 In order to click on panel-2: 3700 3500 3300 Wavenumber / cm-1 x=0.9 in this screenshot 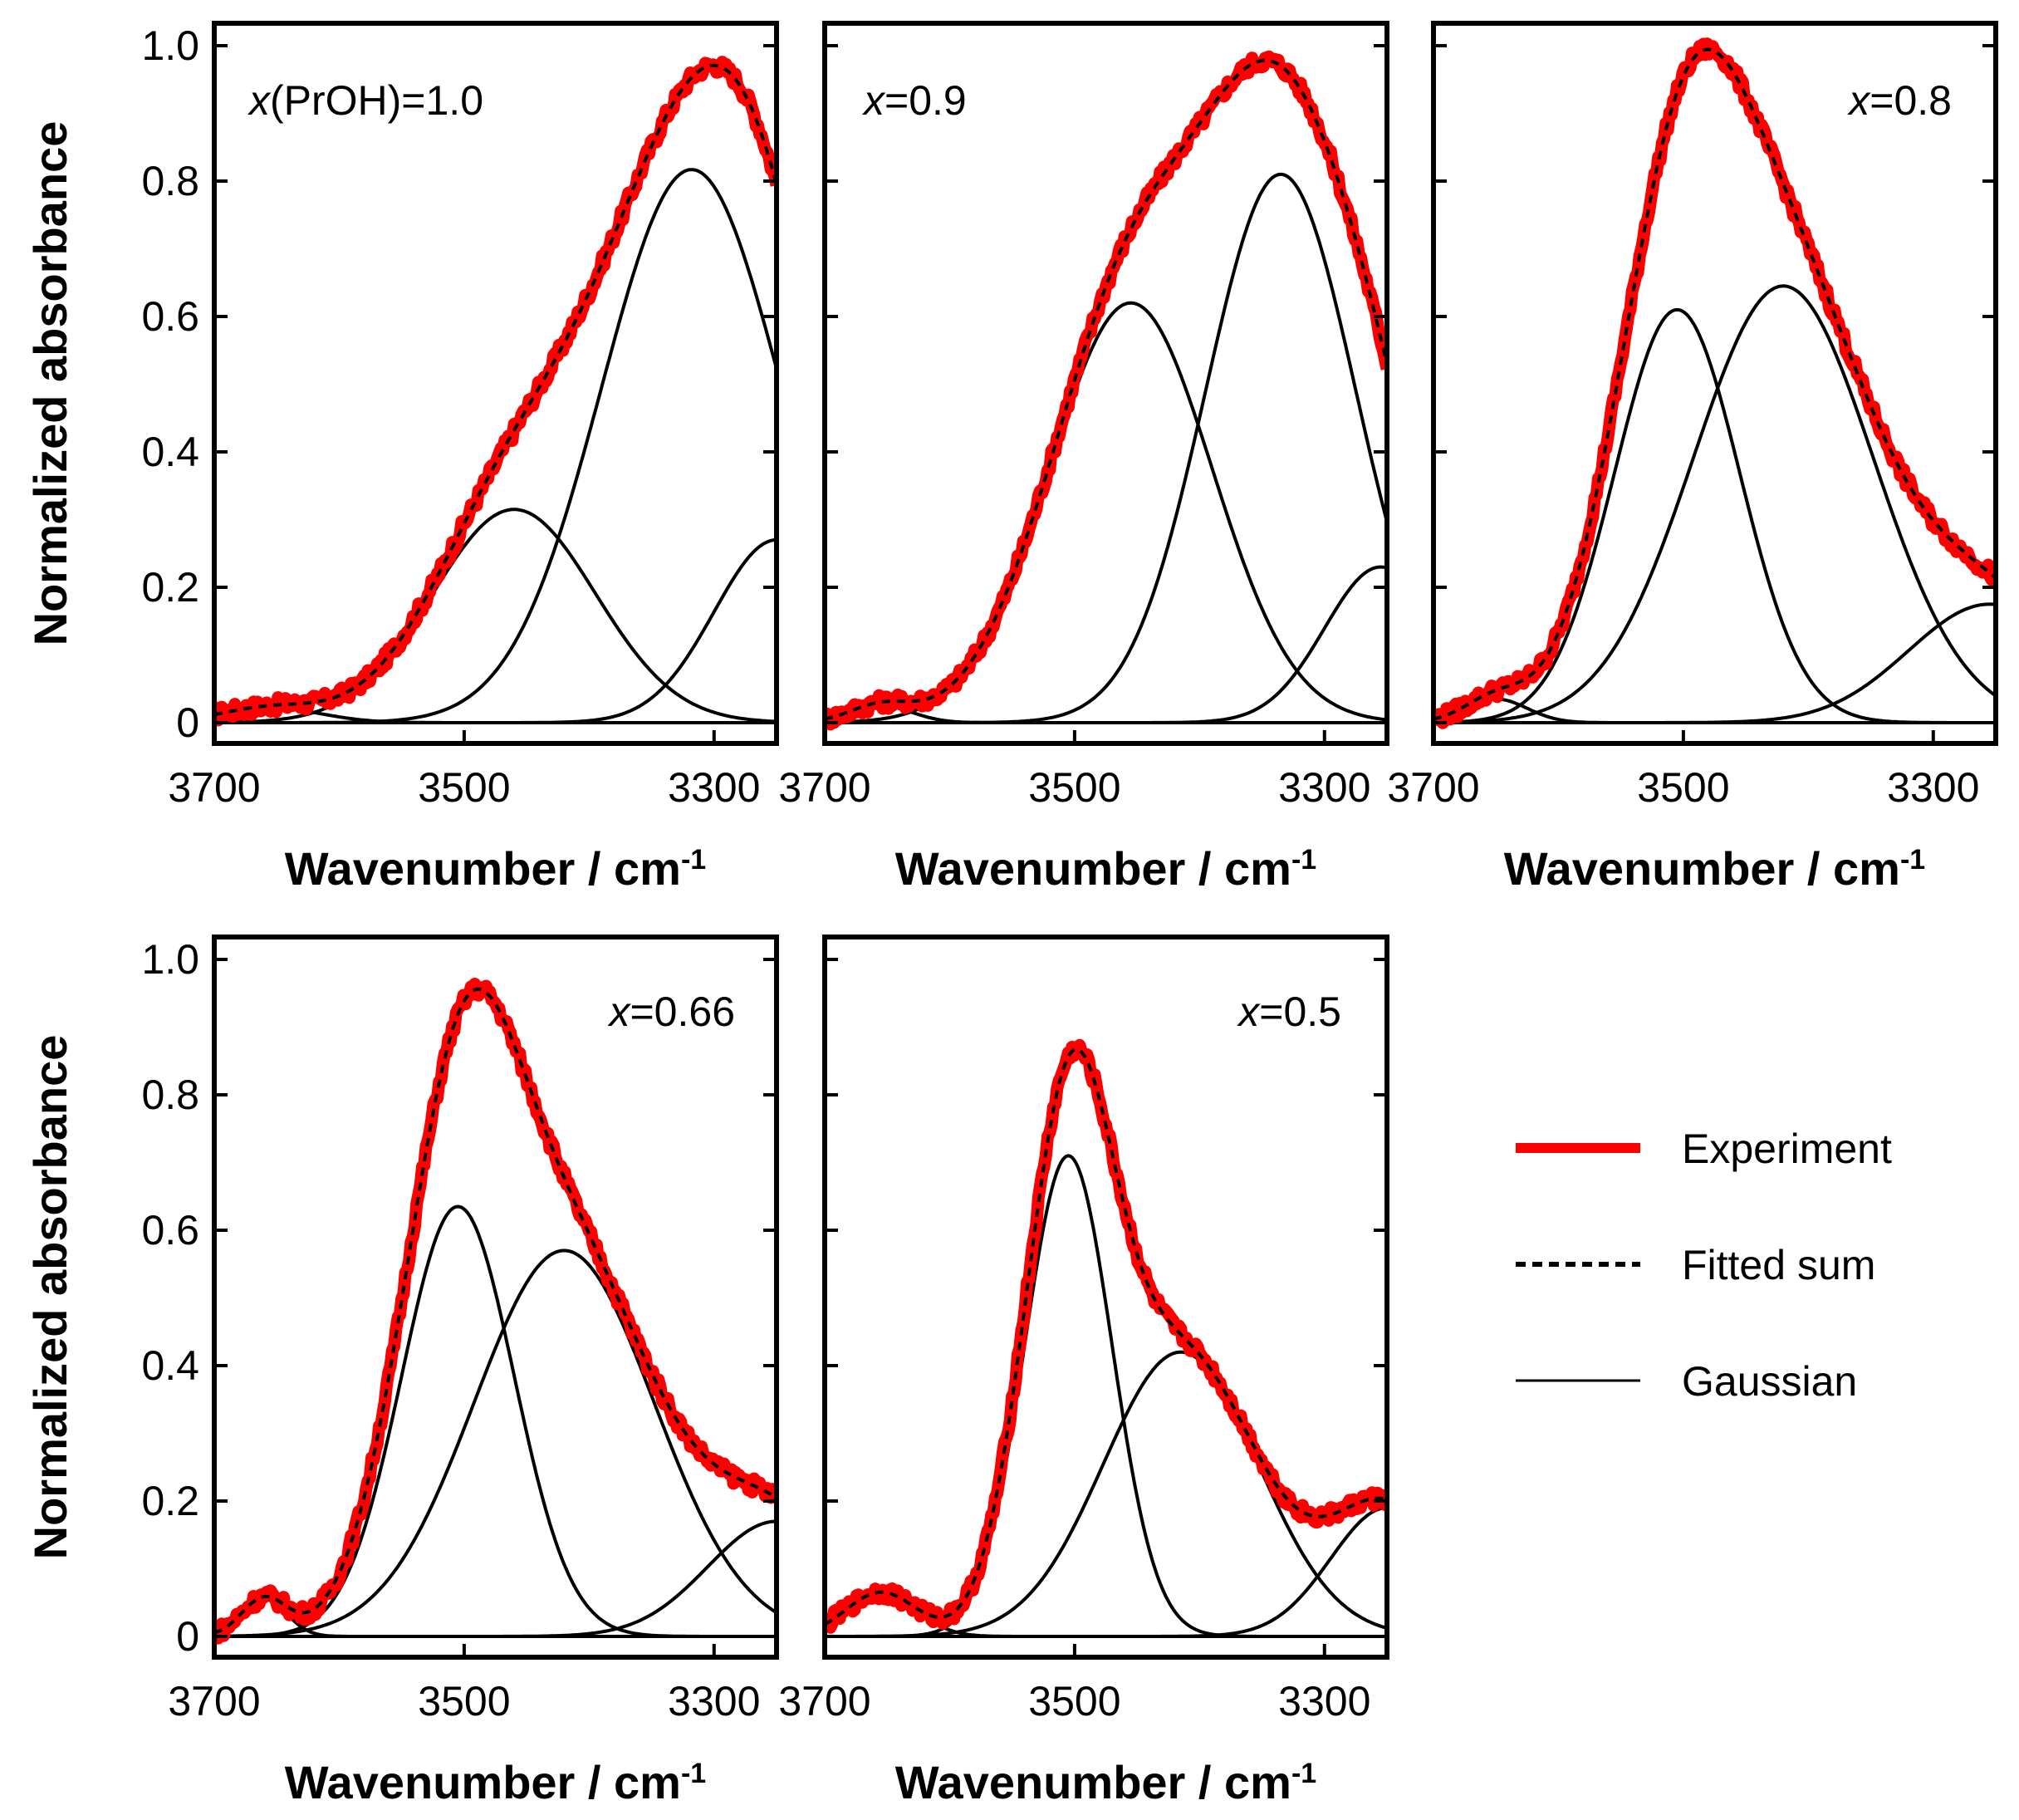, I will do `click(1083, 458)`.